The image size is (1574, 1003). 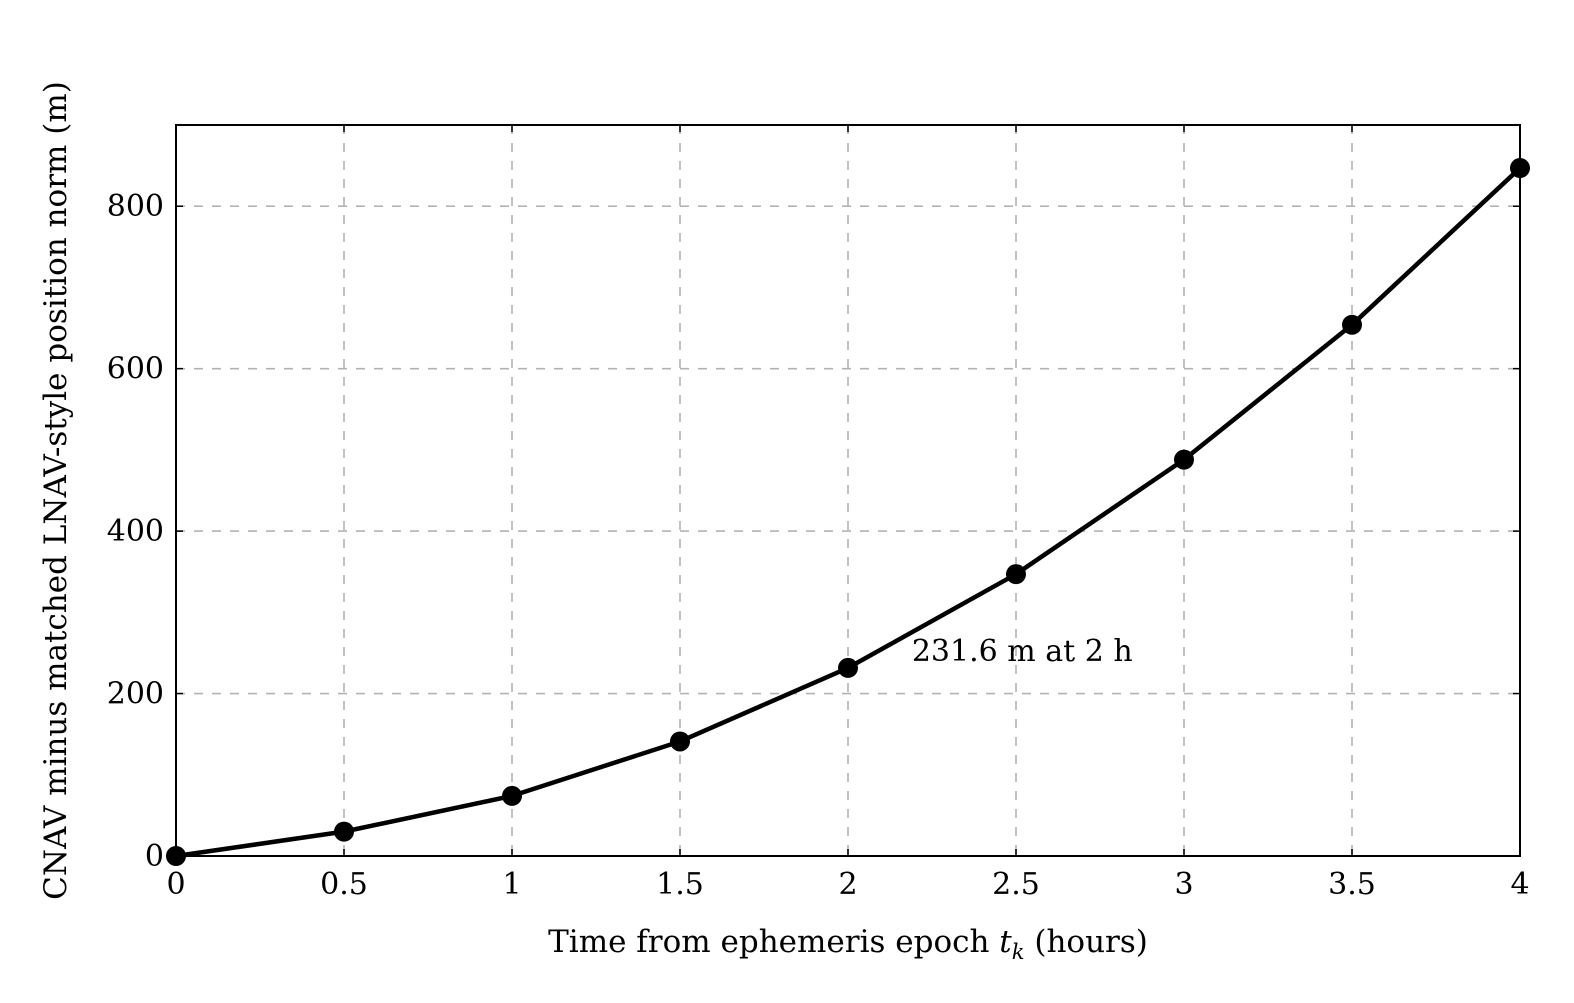 I want to click on x-axis-title-subscript: k, so click(x=1018, y=952).